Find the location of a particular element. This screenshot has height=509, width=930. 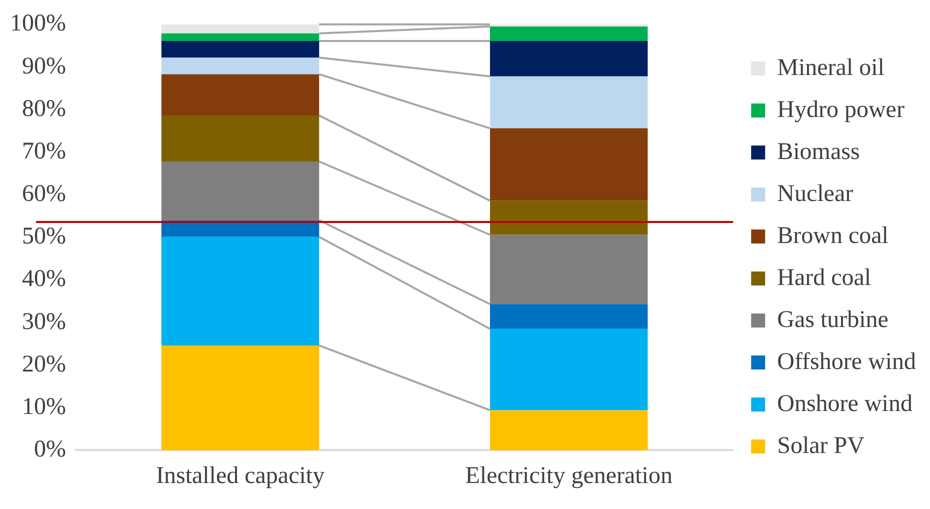

x-tick-label: Installed capacity is located at coordinates (240, 475).